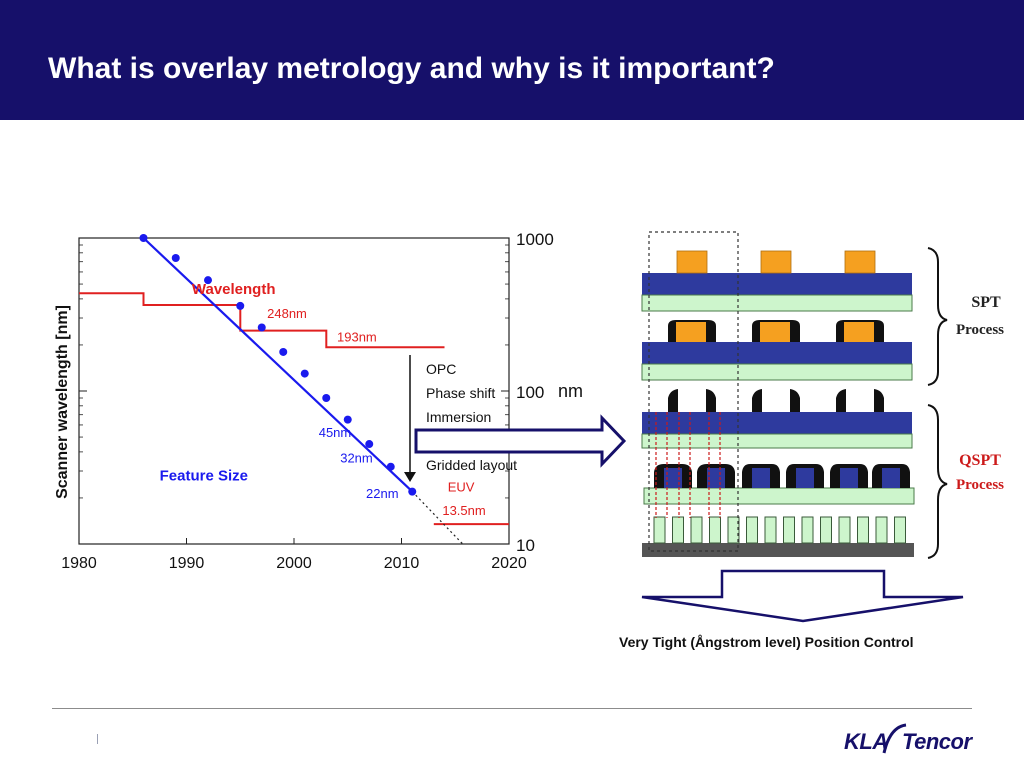 Image resolution: width=1024 pixels, height=768 pixels. Describe the element at coordinates (937, 481) in the screenshot. I see `qspt-brace` at that location.